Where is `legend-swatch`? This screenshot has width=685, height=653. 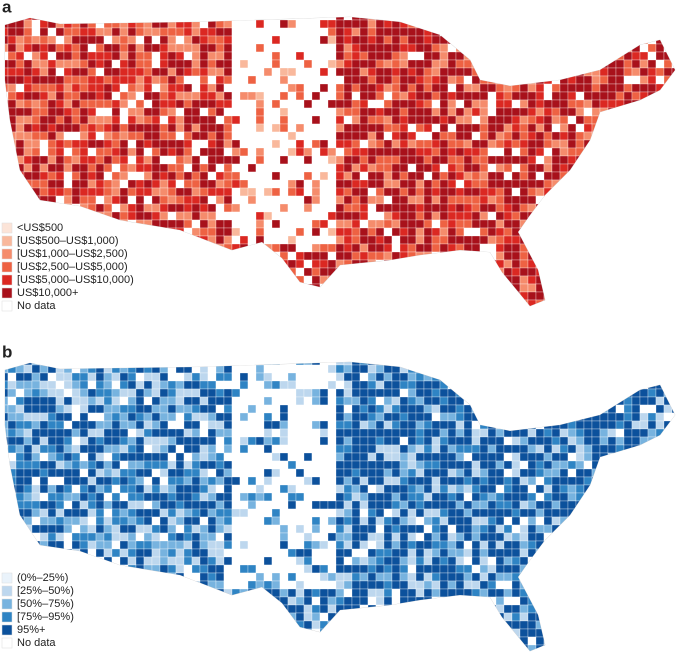
legend-swatch is located at coordinates (7, 293).